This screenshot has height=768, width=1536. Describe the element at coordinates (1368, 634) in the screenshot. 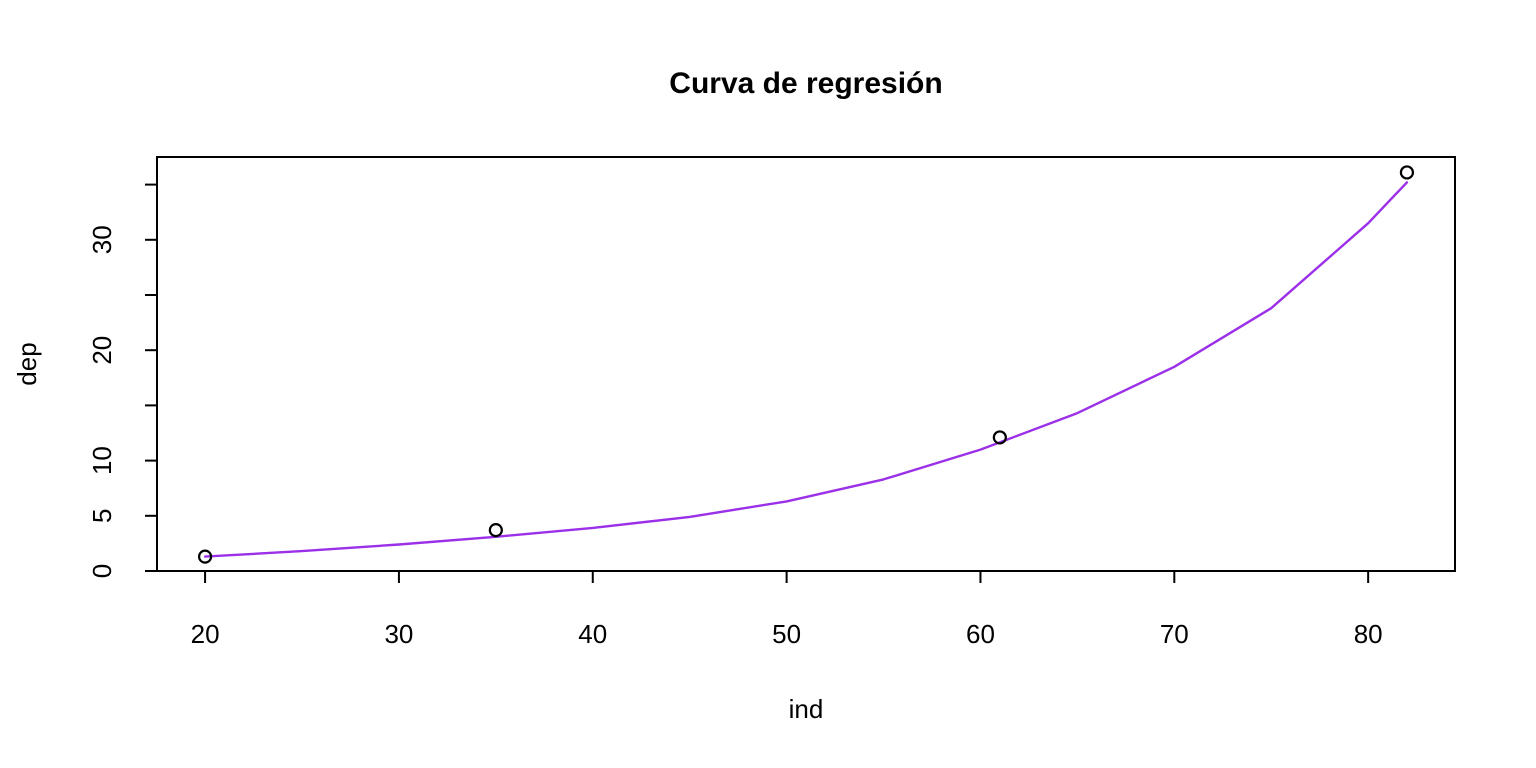

I see `x-tick-label: 80` at that location.